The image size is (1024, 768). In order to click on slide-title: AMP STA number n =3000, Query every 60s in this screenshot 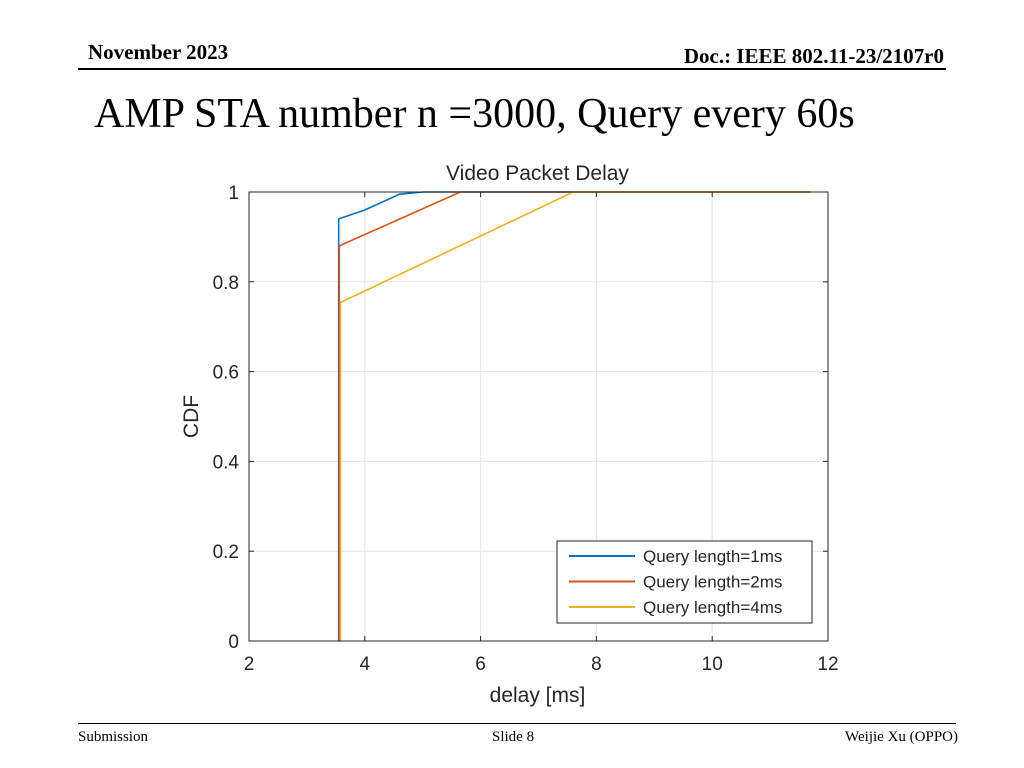, I will do `click(474, 114)`.